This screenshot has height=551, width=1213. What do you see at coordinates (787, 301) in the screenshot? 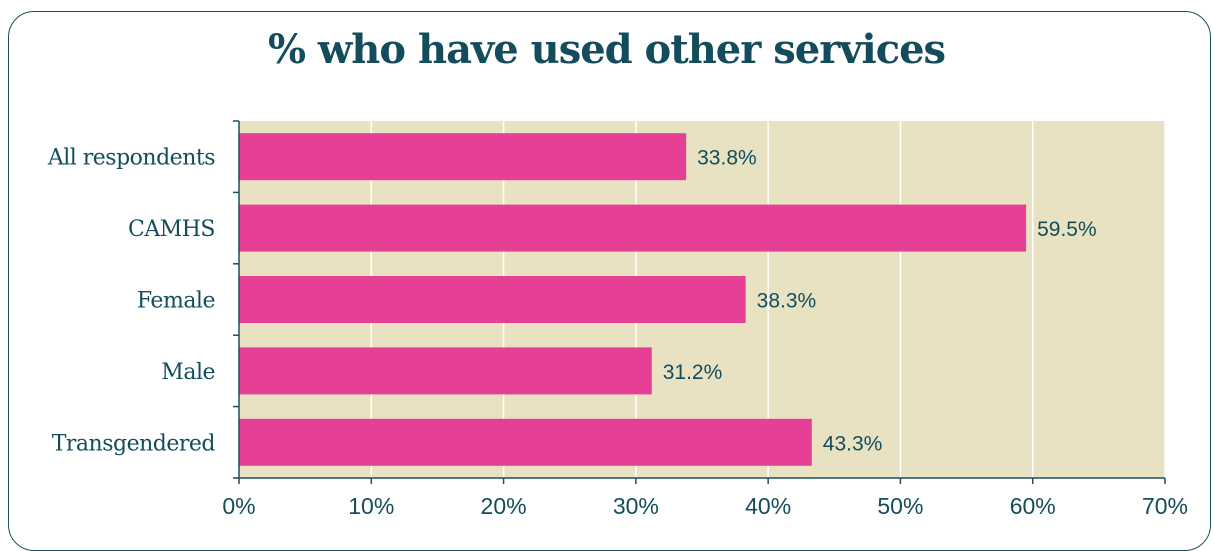
I see `data-label-2: 38.3%` at bounding box center [787, 301].